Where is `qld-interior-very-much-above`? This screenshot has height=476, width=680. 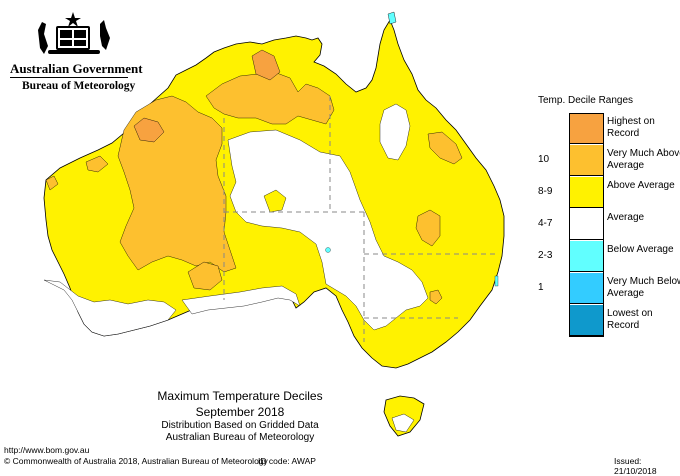
qld-interior-very-much-above is located at coordinates (428, 228).